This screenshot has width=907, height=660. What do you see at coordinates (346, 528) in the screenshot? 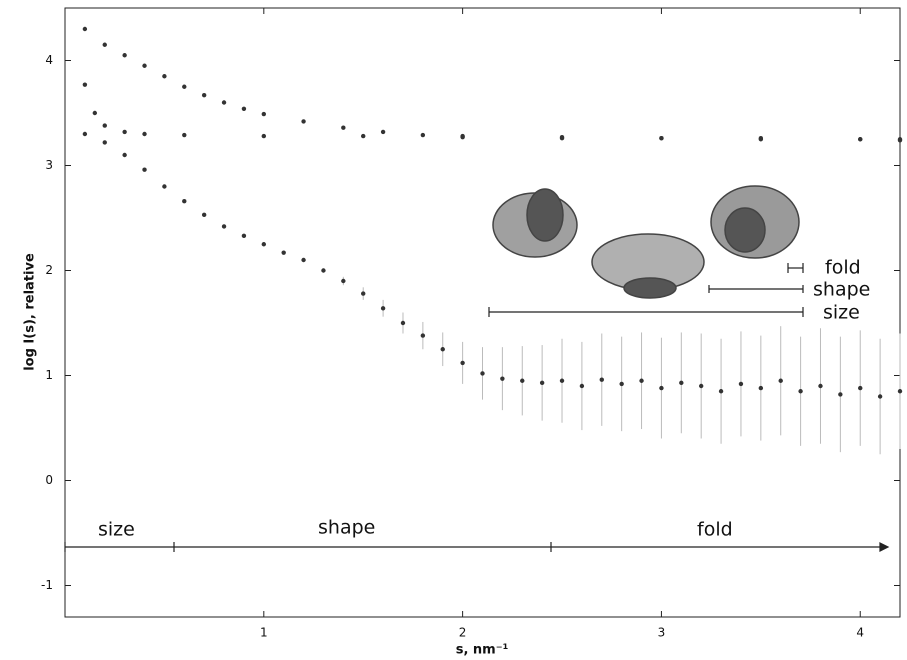
I see `region-label: shape` at bounding box center [346, 528].